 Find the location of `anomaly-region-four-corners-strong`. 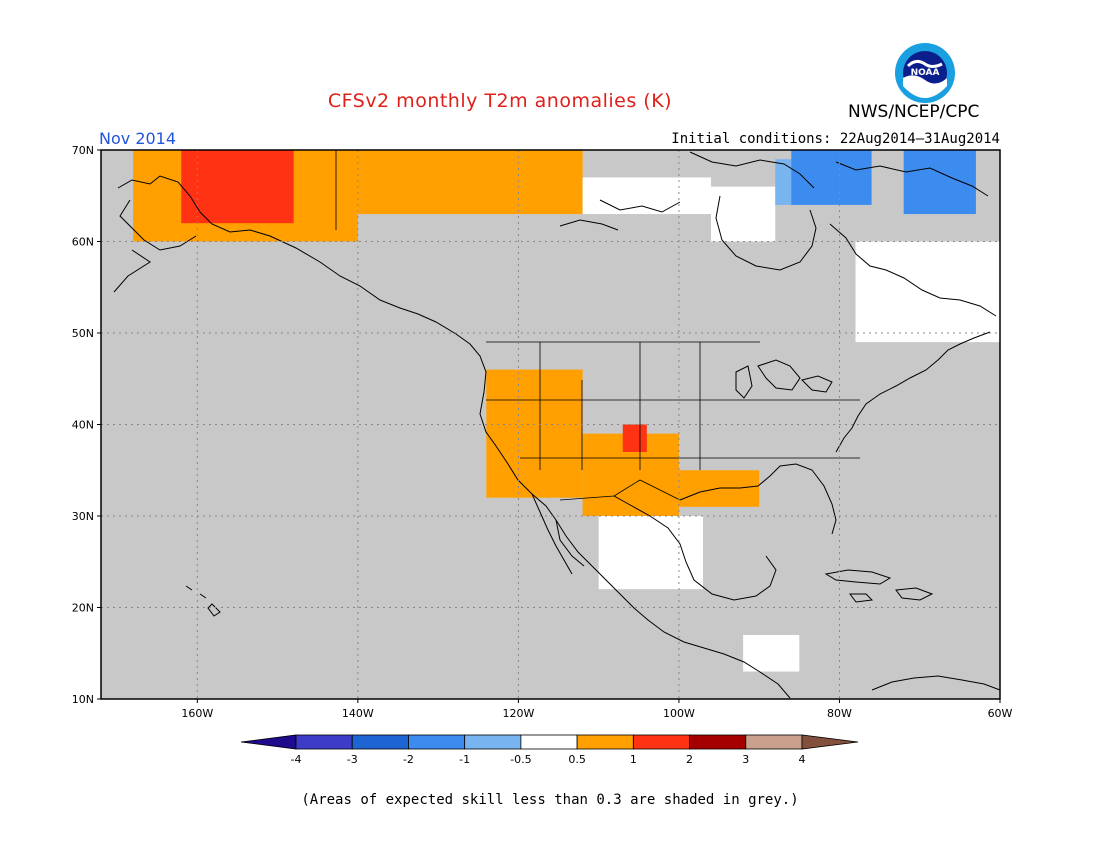

anomaly-region-four-corners-strong is located at coordinates (634, 438).